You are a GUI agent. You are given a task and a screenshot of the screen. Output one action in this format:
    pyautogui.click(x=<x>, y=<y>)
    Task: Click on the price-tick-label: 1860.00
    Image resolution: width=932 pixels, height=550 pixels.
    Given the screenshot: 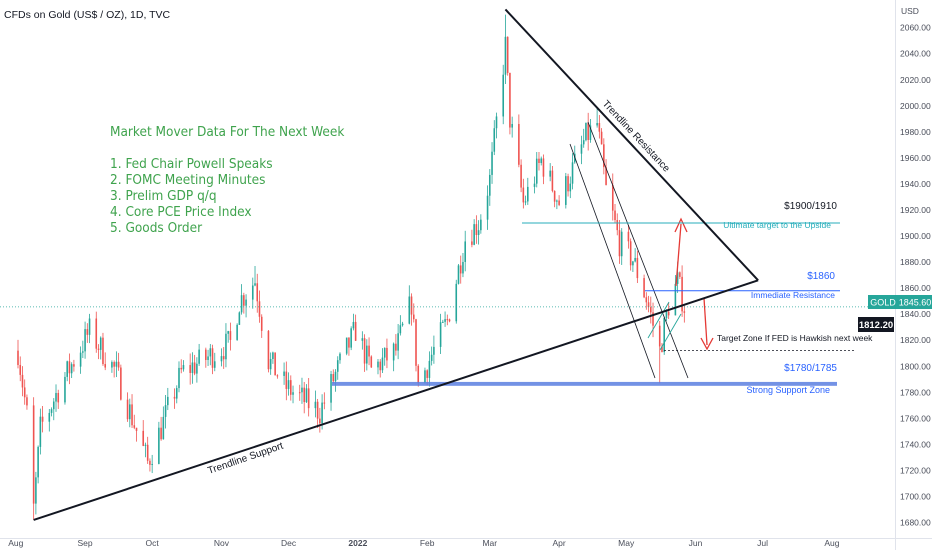 What is the action you would take?
    pyautogui.click(x=915, y=288)
    